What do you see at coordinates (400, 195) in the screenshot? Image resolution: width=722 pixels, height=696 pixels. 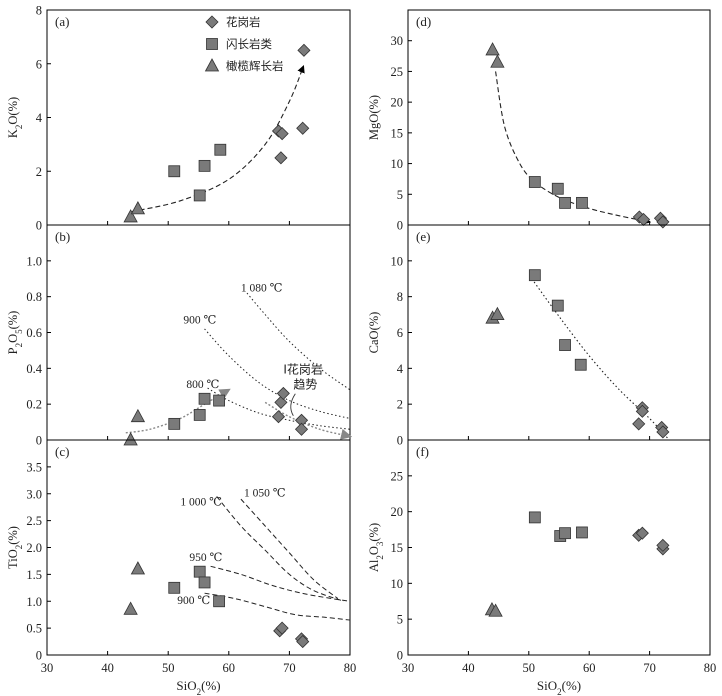 I see `y-tick-label: 5` at bounding box center [400, 195].